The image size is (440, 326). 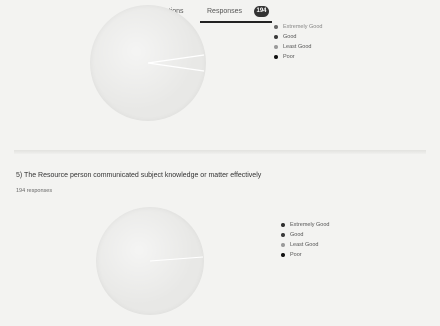 What do you see at coordinates (224, 11) in the screenshot?
I see `tab-responses: Responses` at bounding box center [224, 11].